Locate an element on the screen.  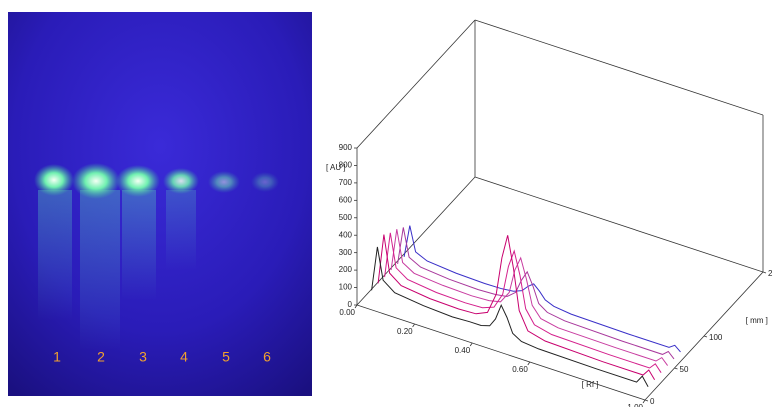
y-tick-label: 700 is located at coordinates (346, 182).